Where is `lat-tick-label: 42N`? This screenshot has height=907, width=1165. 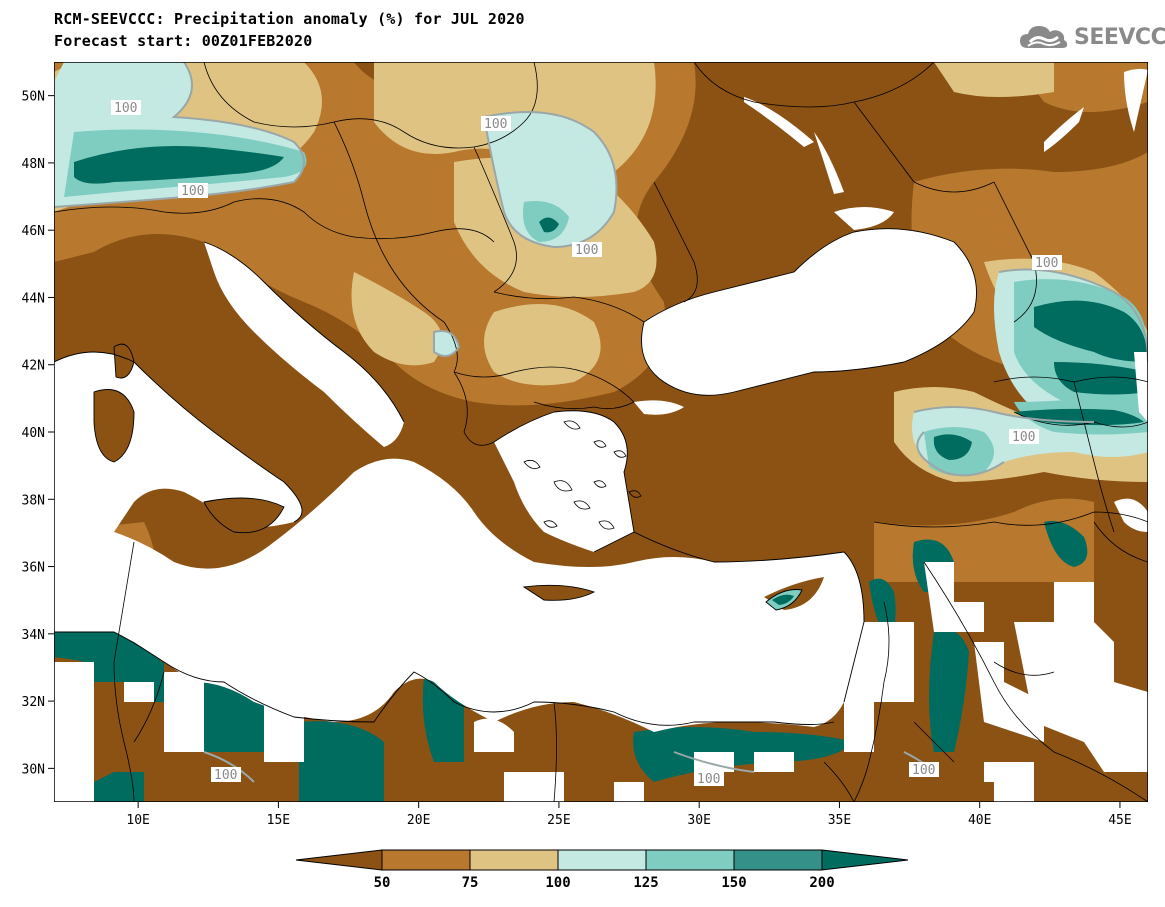 lat-tick-label: 42N is located at coordinates (33, 366).